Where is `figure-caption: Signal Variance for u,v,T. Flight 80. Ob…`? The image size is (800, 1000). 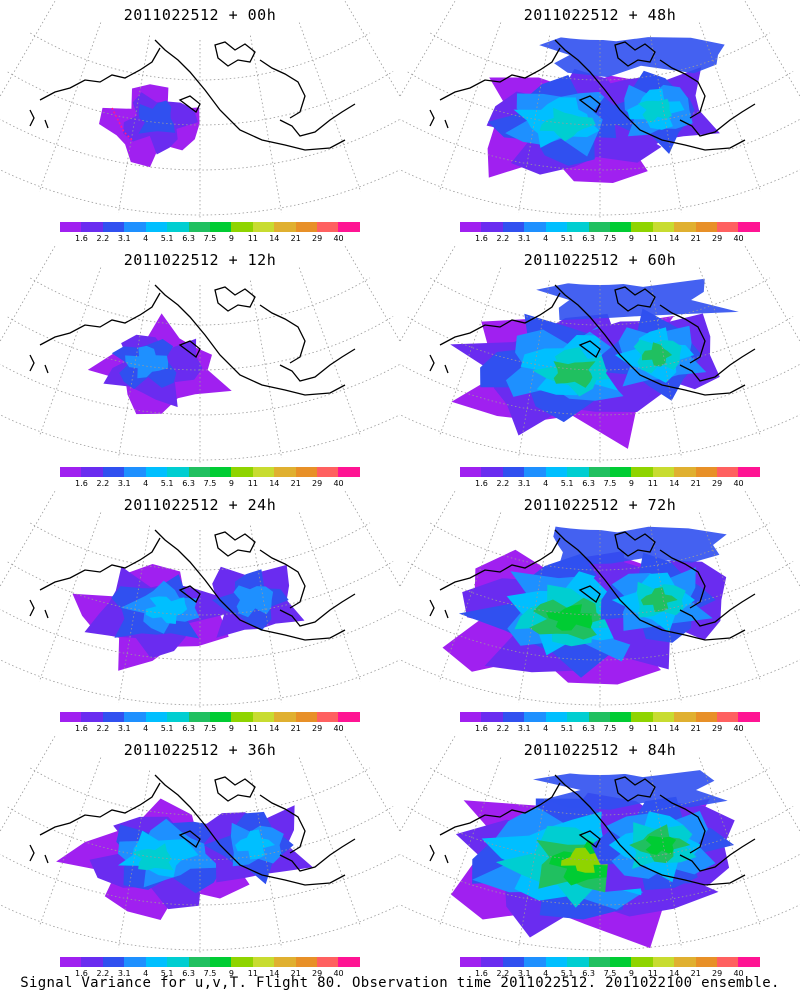 figure-caption: Signal Variance for u,v,T. Flight 80. Ob… is located at coordinates (400, 983).